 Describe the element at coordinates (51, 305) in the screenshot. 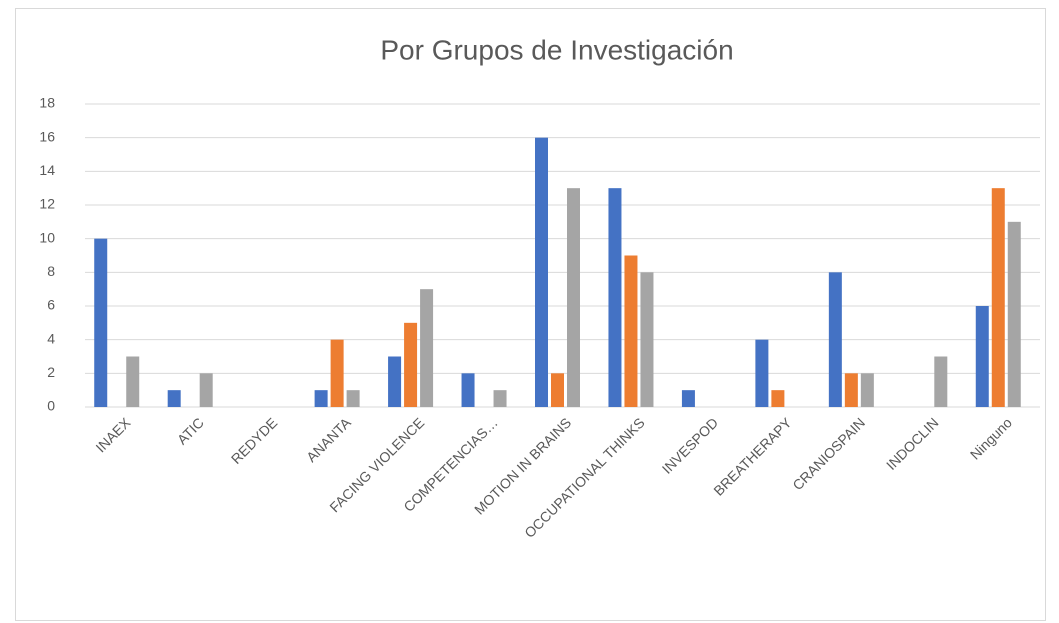

I see `y-tick-label: 6` at that location.